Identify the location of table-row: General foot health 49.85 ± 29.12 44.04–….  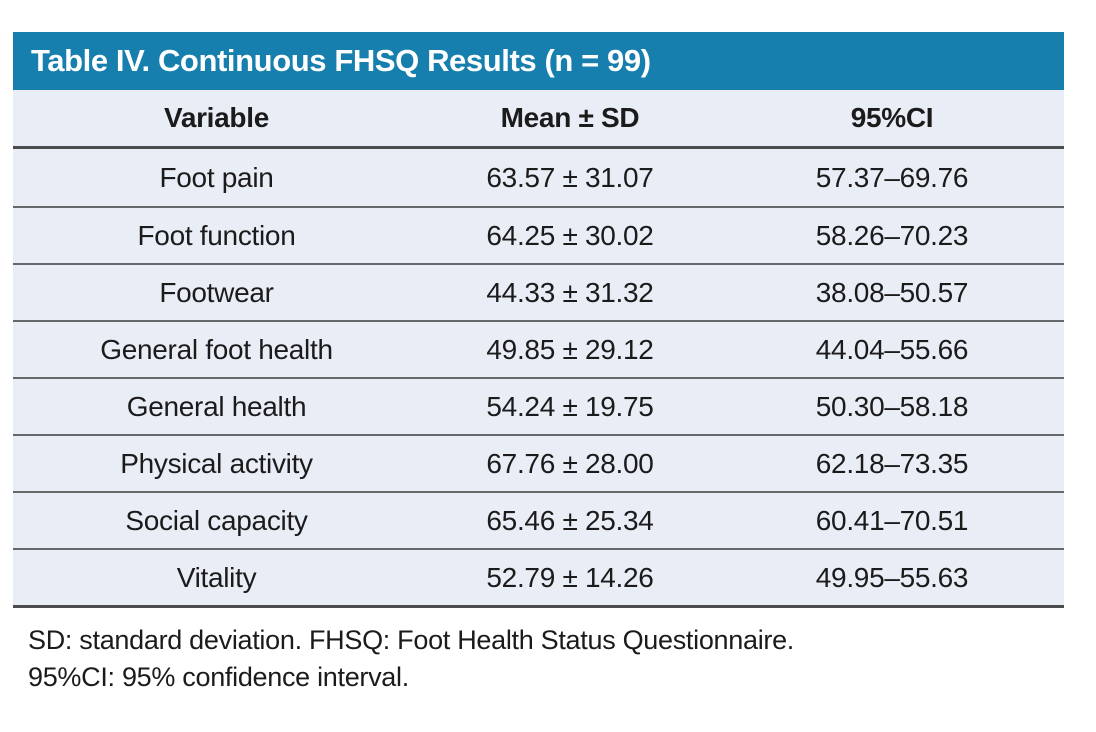
(538, 348).